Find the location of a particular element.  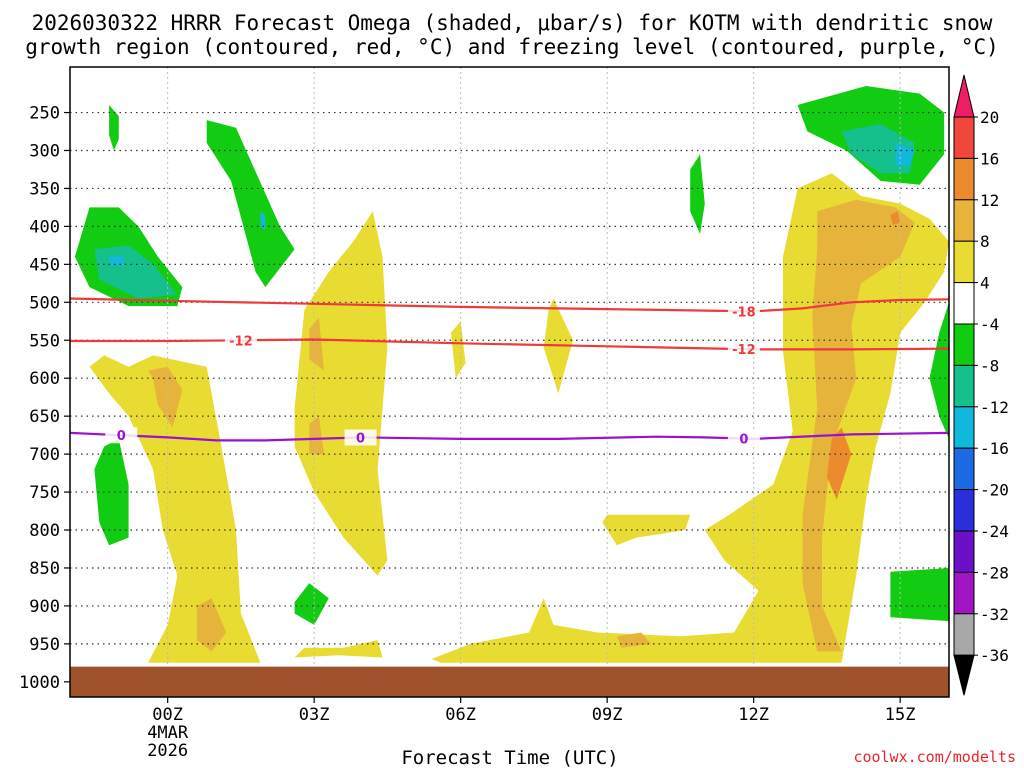

colorbar-label: -12 is located at coordinates (994, 407).